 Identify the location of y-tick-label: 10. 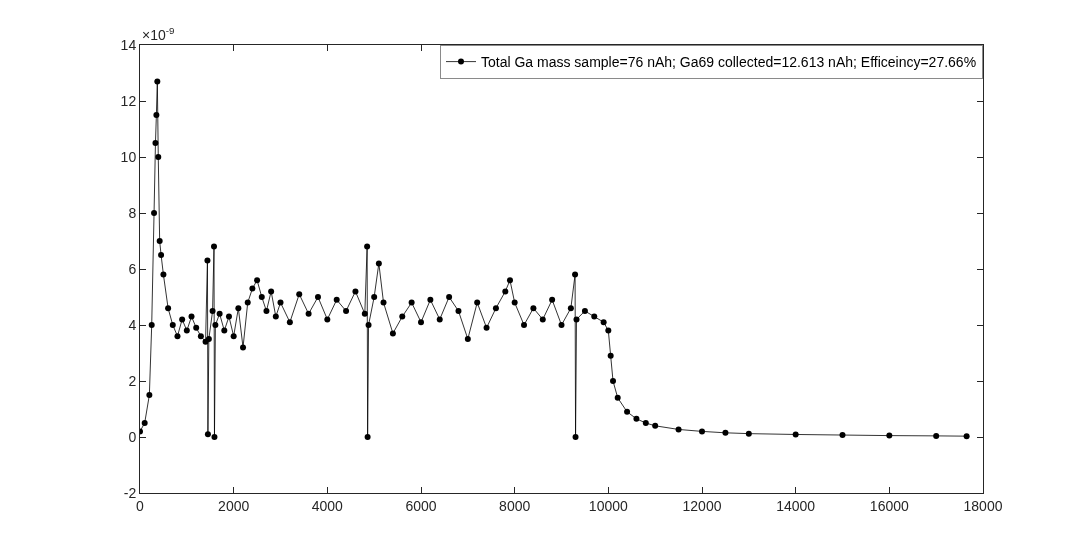
(128, 156).